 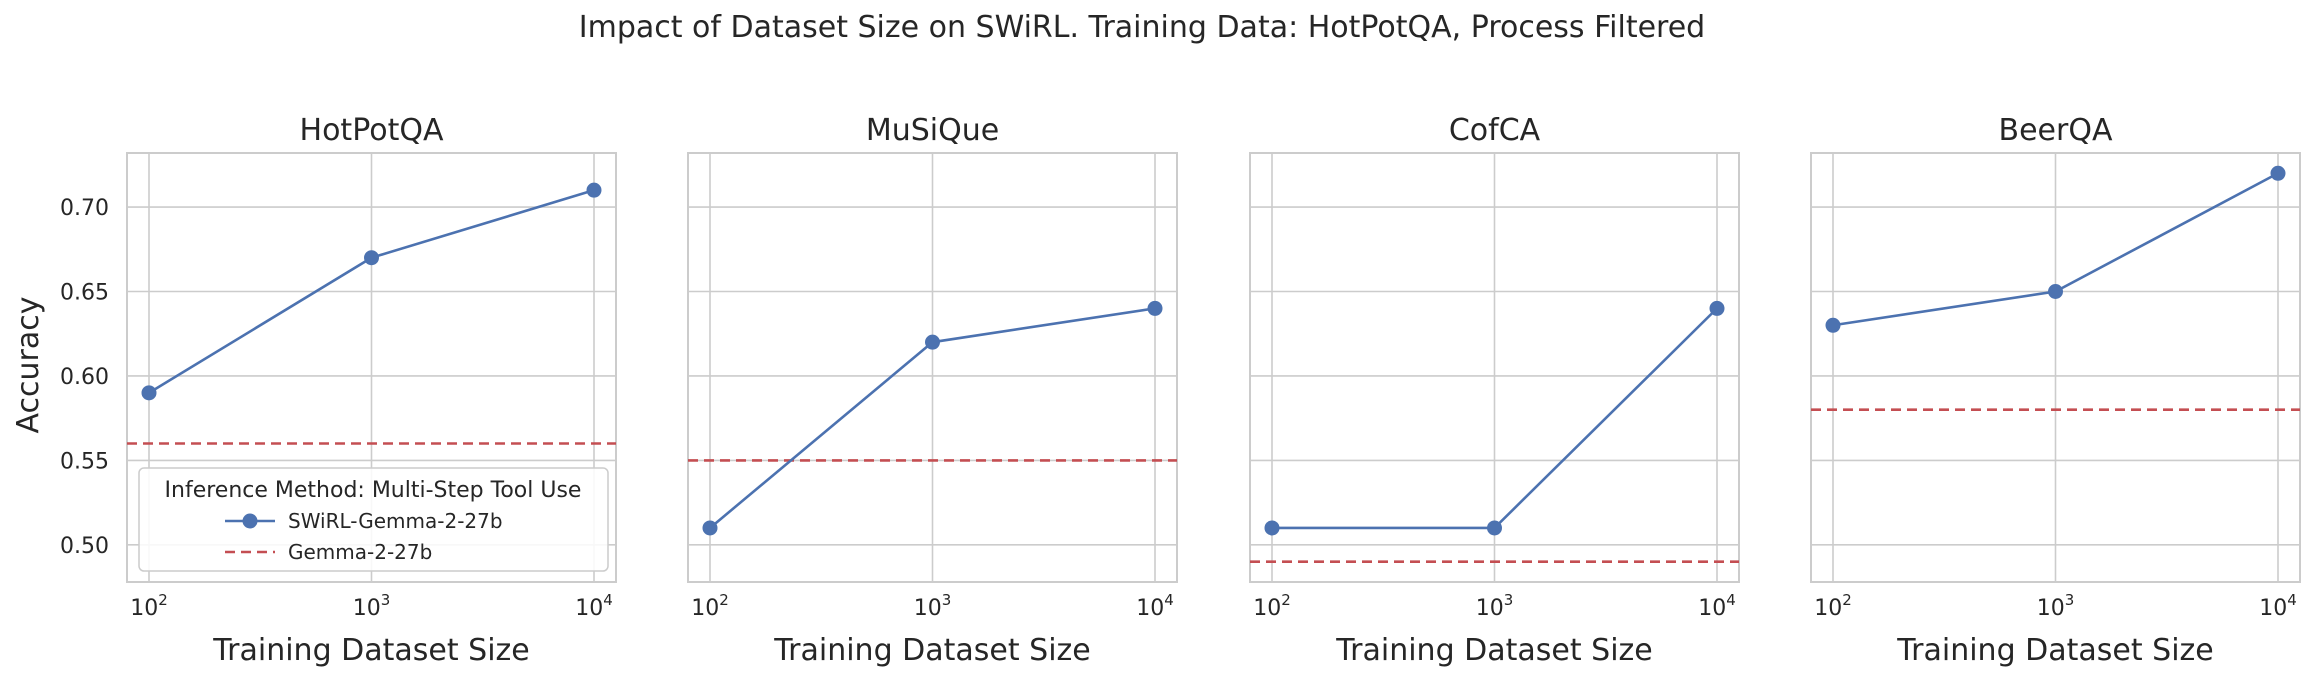 What do you see at coordinates (1495, 130) in the screenshot?
I see `panel-title: CofCA` at bounding box center [1495, 130].